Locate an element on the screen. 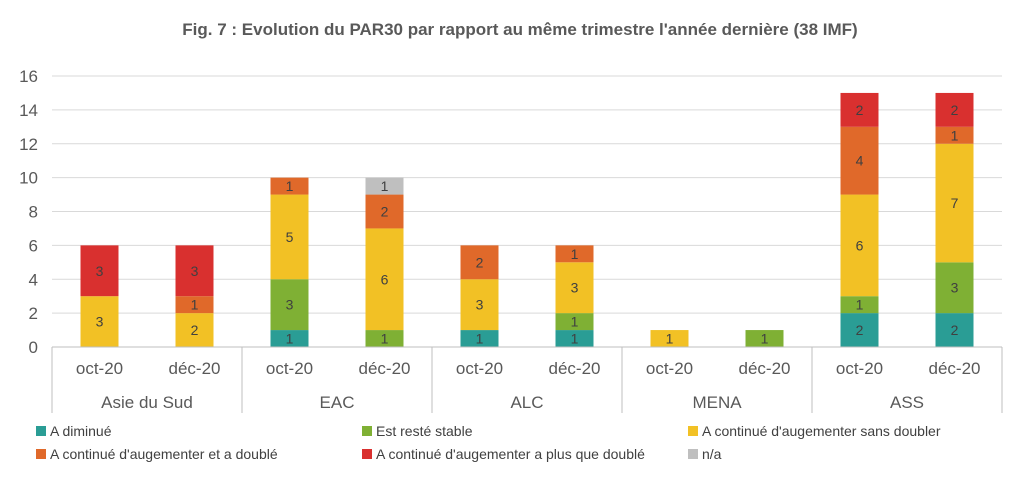 The image size is (1024, 480). group-label: EAC is located at coordinates (337, 402).